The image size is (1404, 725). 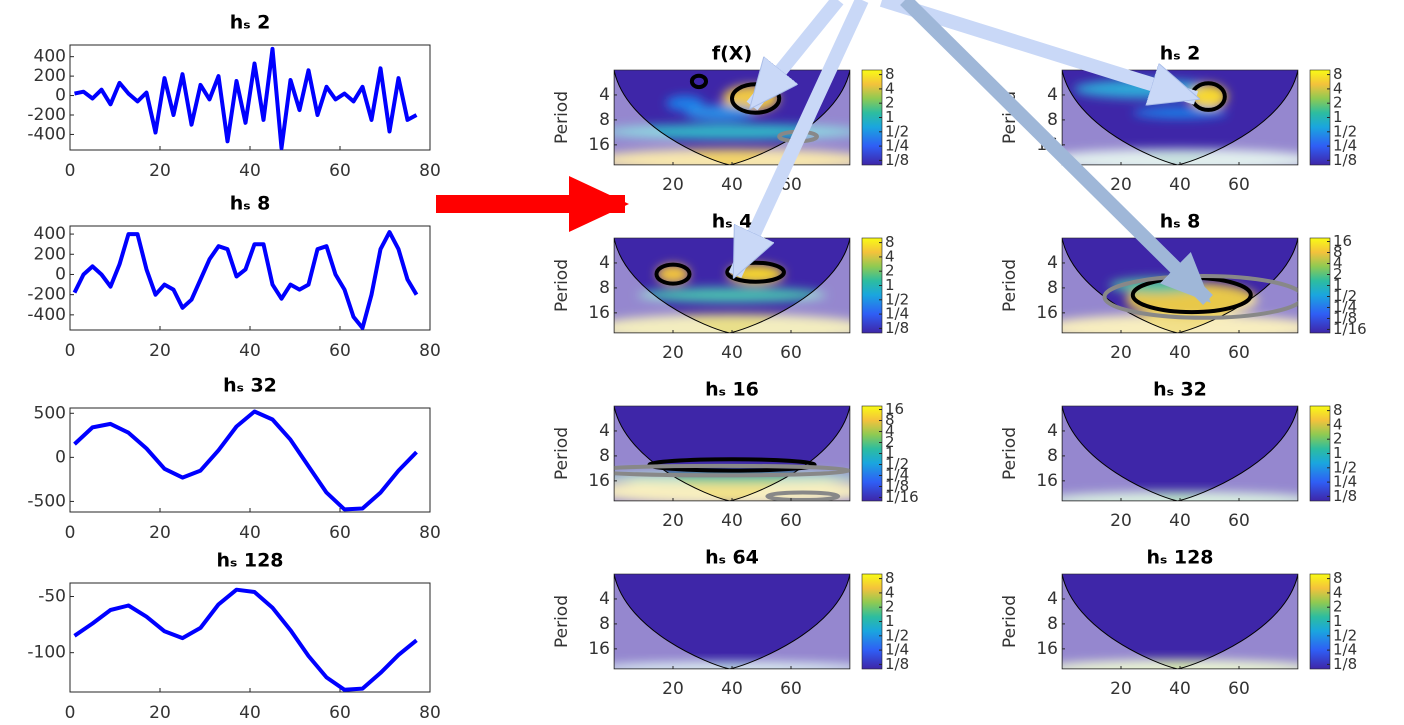 I want to click on line-chart: hₛ 128 -100 -50 0 20 40 60 80, so click(x=233, y=637).